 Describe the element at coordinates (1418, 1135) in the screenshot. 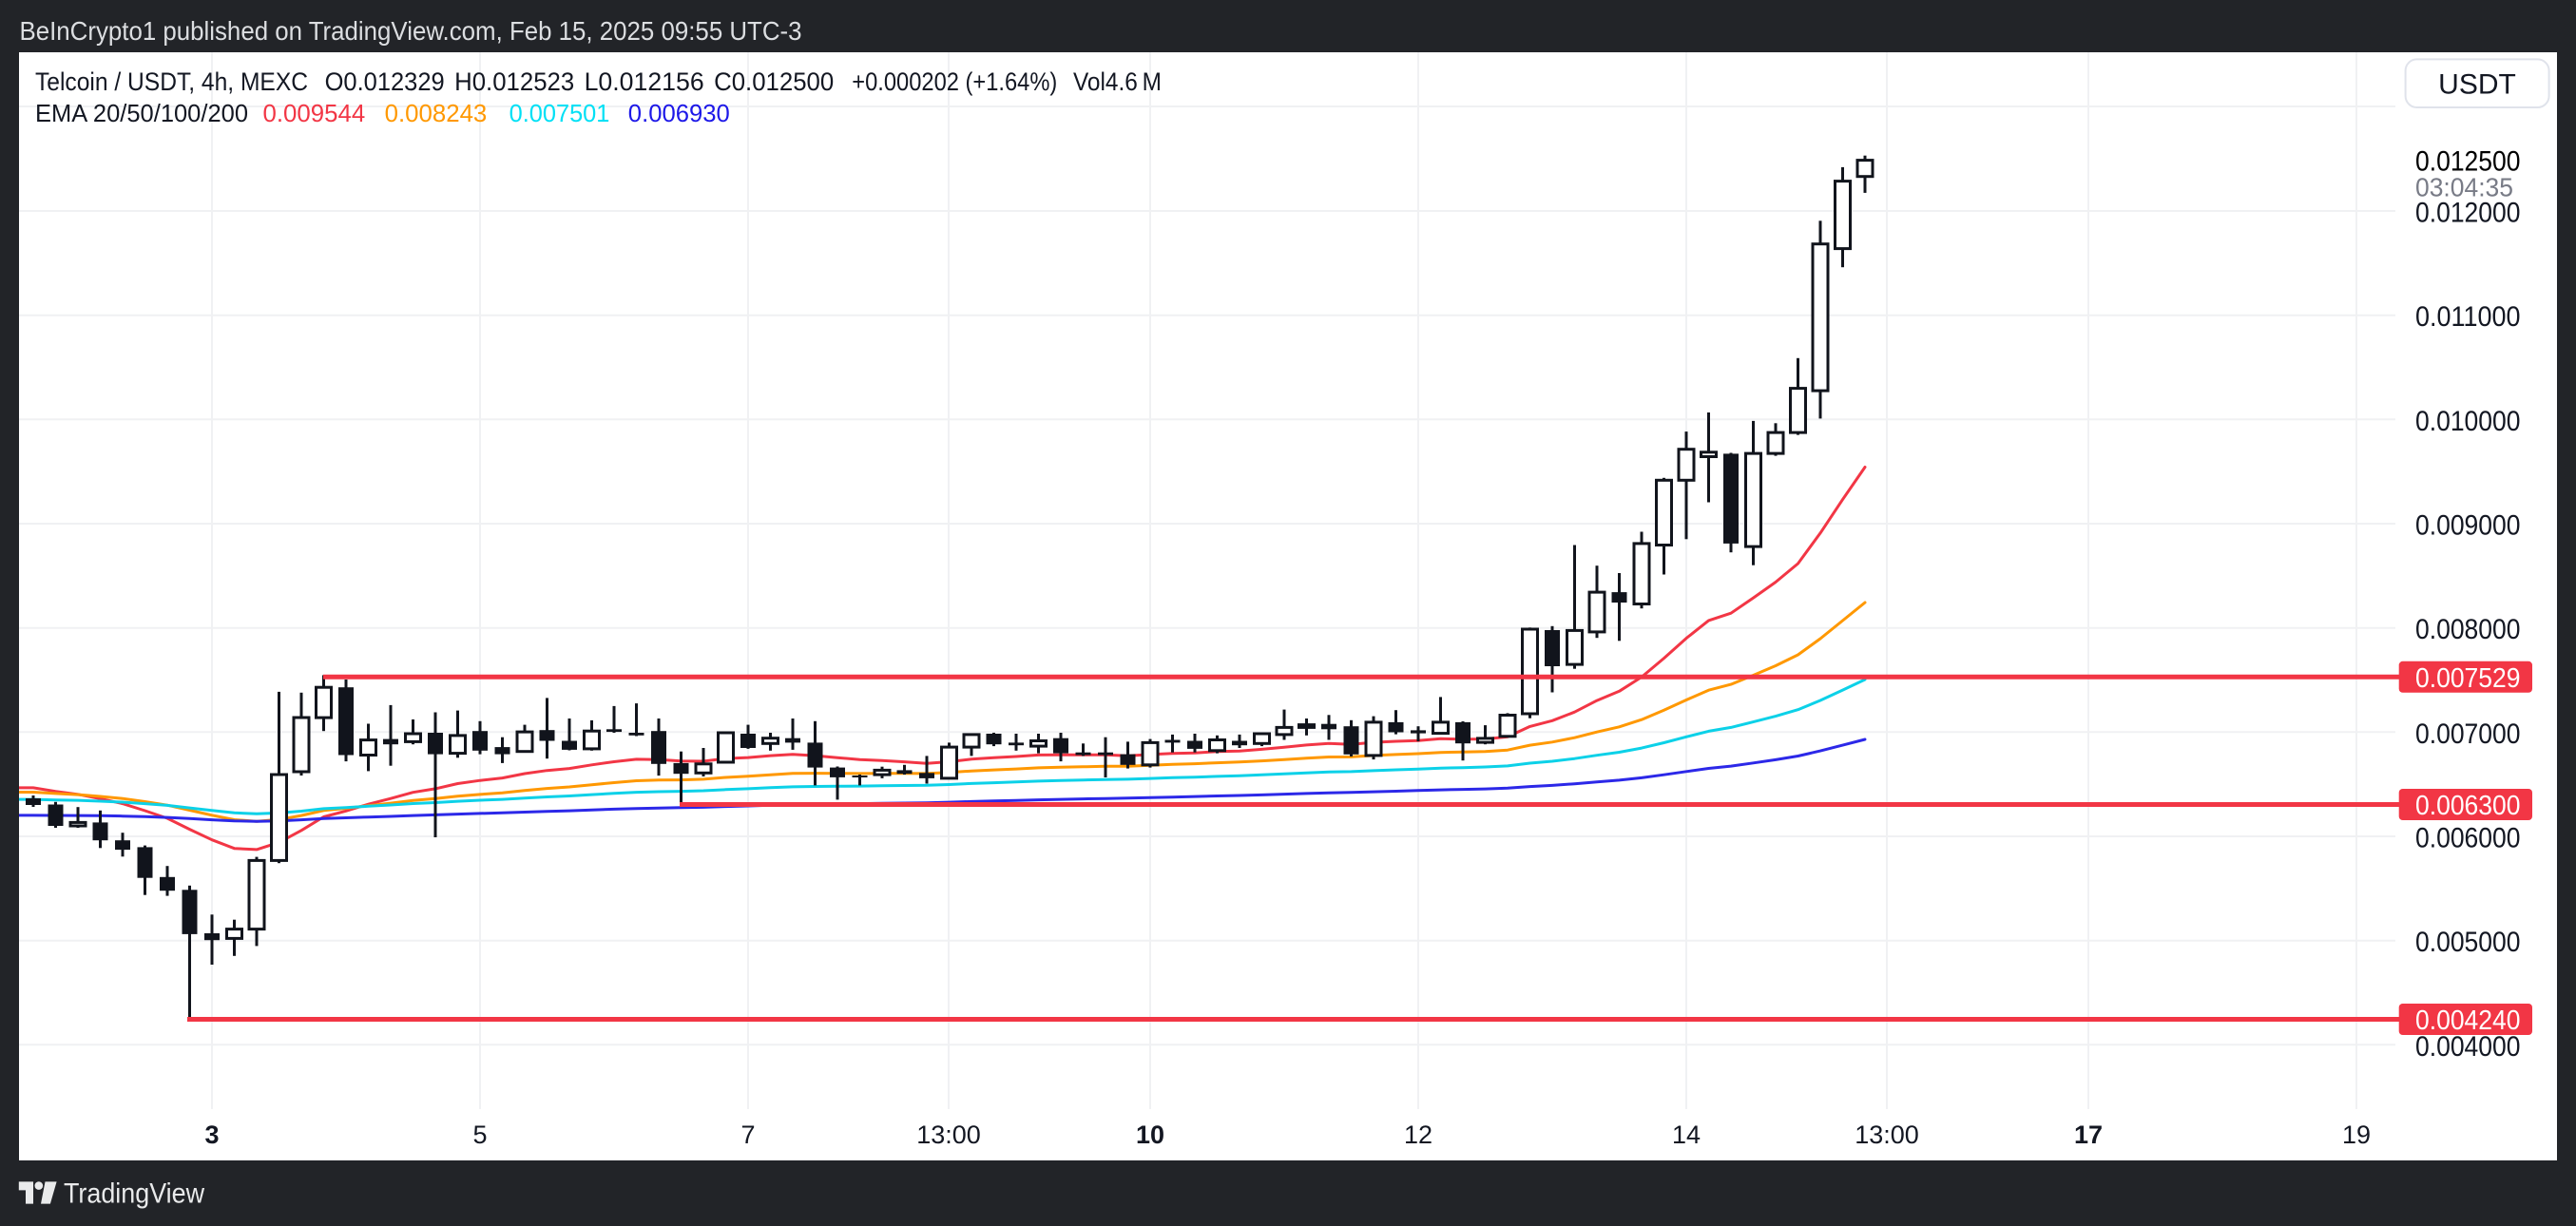

I see `svg-text: 12` at that location.